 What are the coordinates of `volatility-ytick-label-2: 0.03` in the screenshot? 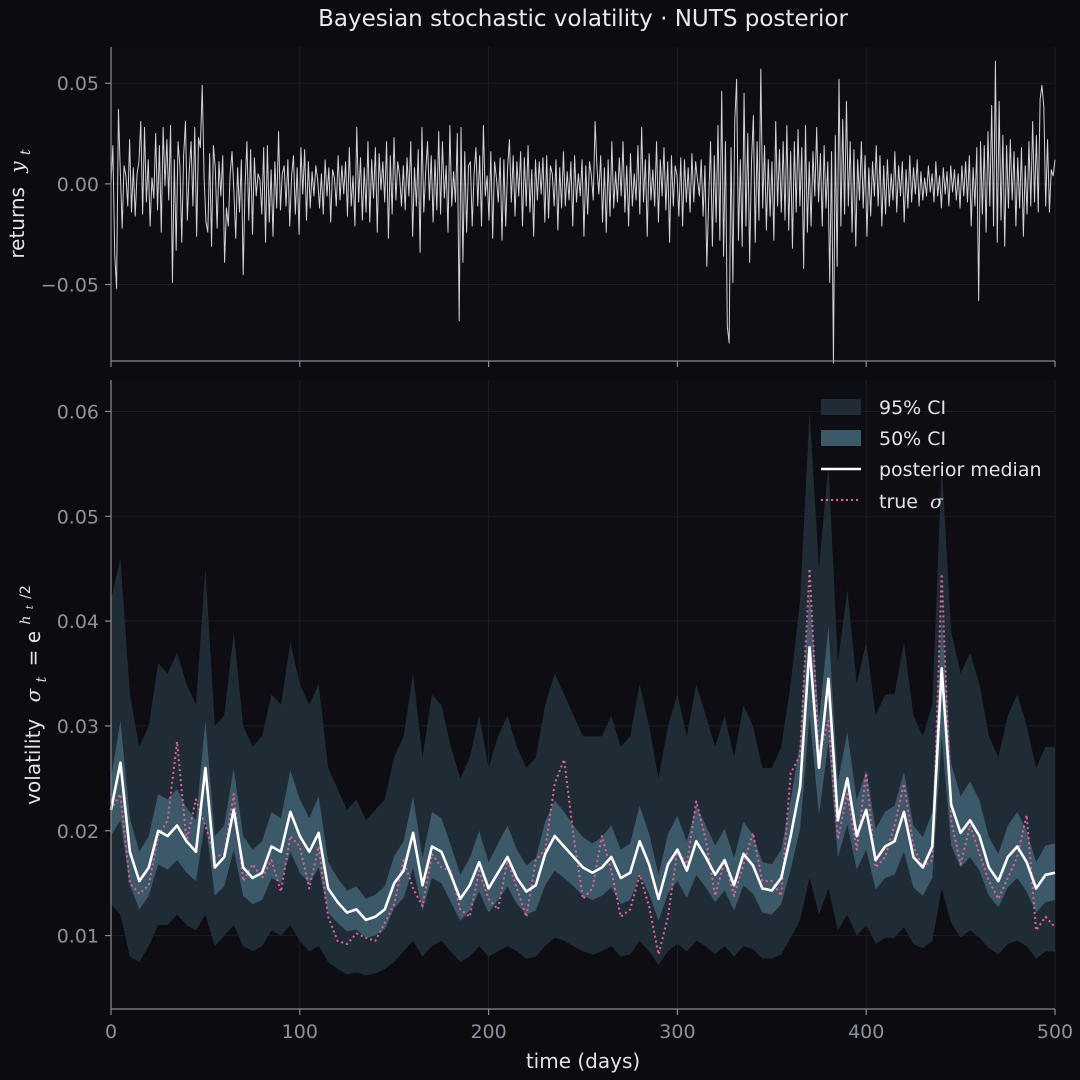 It's located at (78, 727).